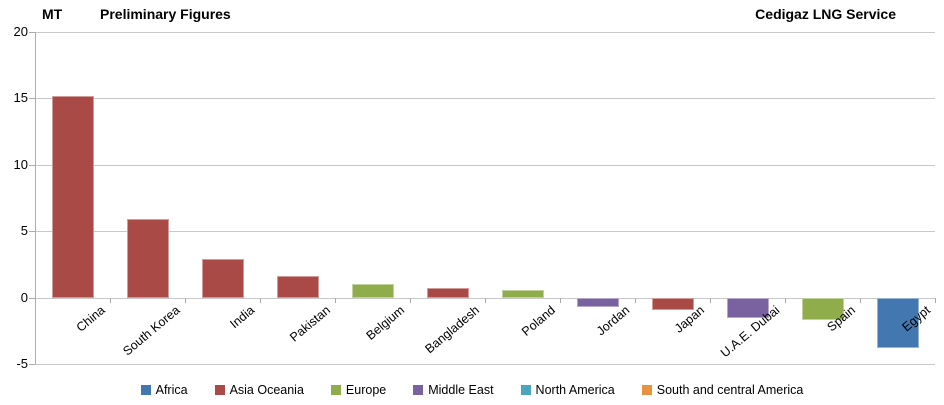 This screenshot has width=944, height=405. I want to click on legend-item-north-america: North America, so click(567, 390).